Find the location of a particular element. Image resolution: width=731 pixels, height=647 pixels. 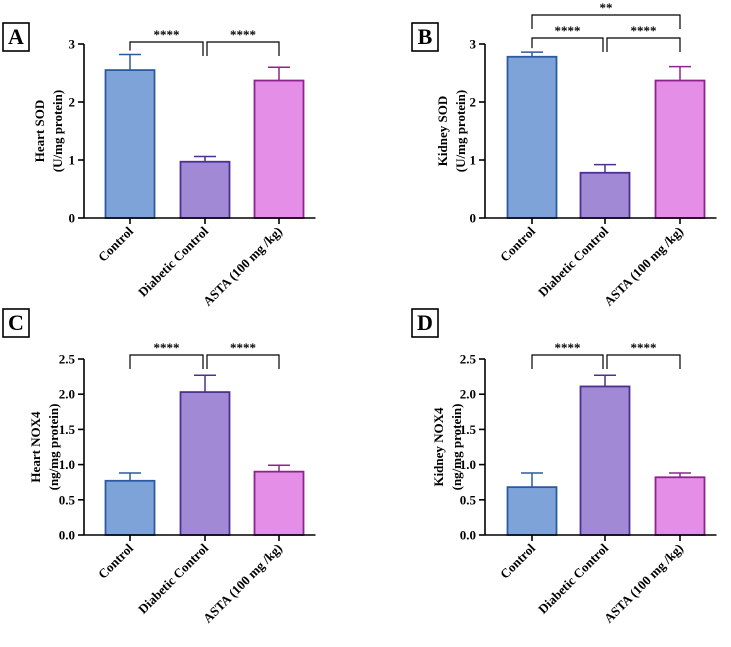

panel-d-letter-box is located at coordinates (425, 323).